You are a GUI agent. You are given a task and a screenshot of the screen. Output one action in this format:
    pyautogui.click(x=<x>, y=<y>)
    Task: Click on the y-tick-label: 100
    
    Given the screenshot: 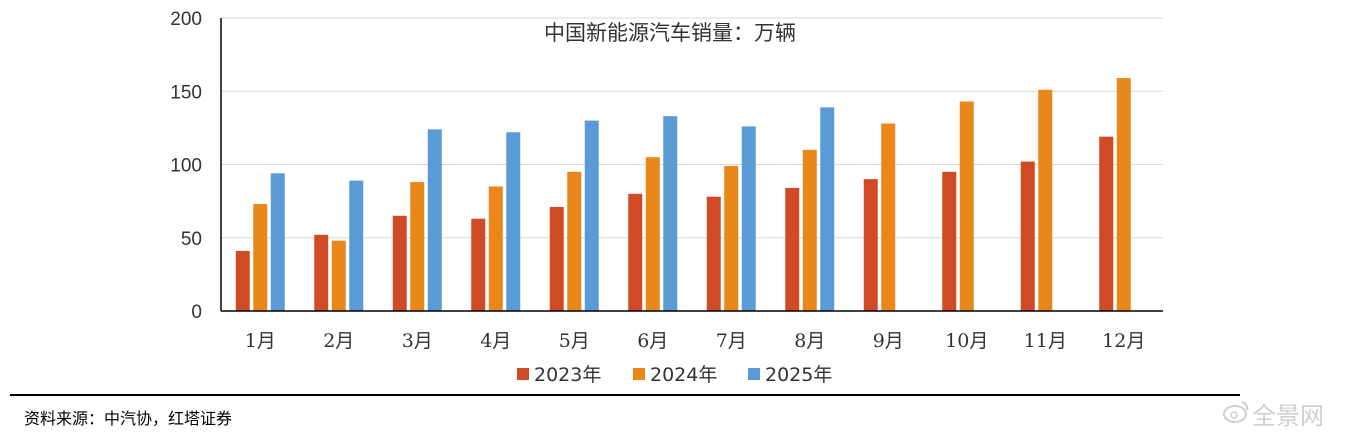 What is the action you would take?
    pyautogui.click(x=186, y=166)
    